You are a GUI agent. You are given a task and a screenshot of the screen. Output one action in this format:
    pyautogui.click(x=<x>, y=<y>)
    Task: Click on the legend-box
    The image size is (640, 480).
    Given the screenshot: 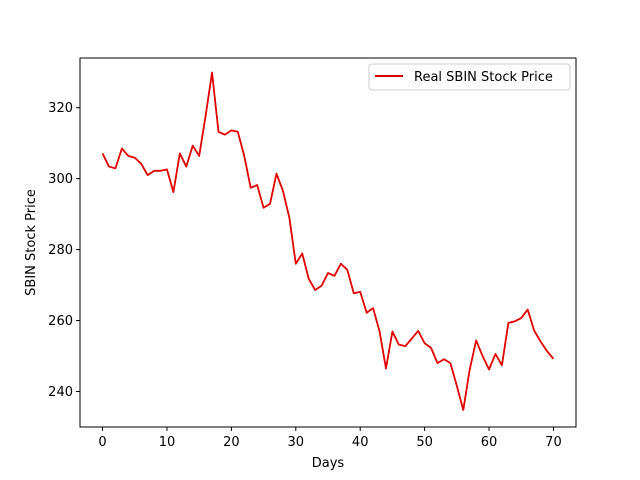 What is the action you would take?
    pyautogui.click(x=469, y=77)
    